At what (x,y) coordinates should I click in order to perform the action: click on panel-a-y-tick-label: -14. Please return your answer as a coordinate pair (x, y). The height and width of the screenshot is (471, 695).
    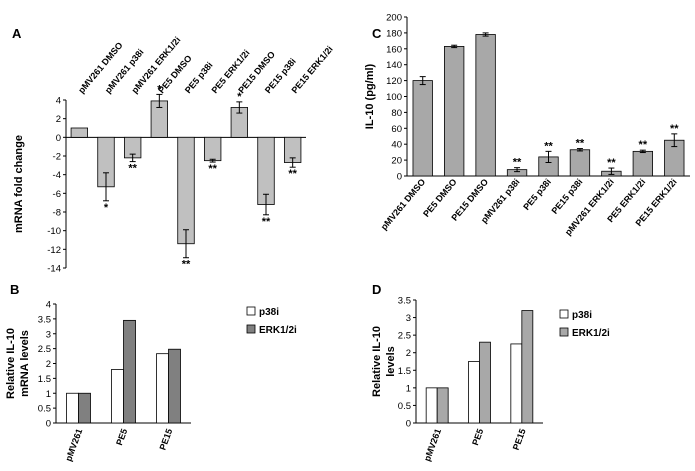
    Looking at the image, I should click on (54, 269).